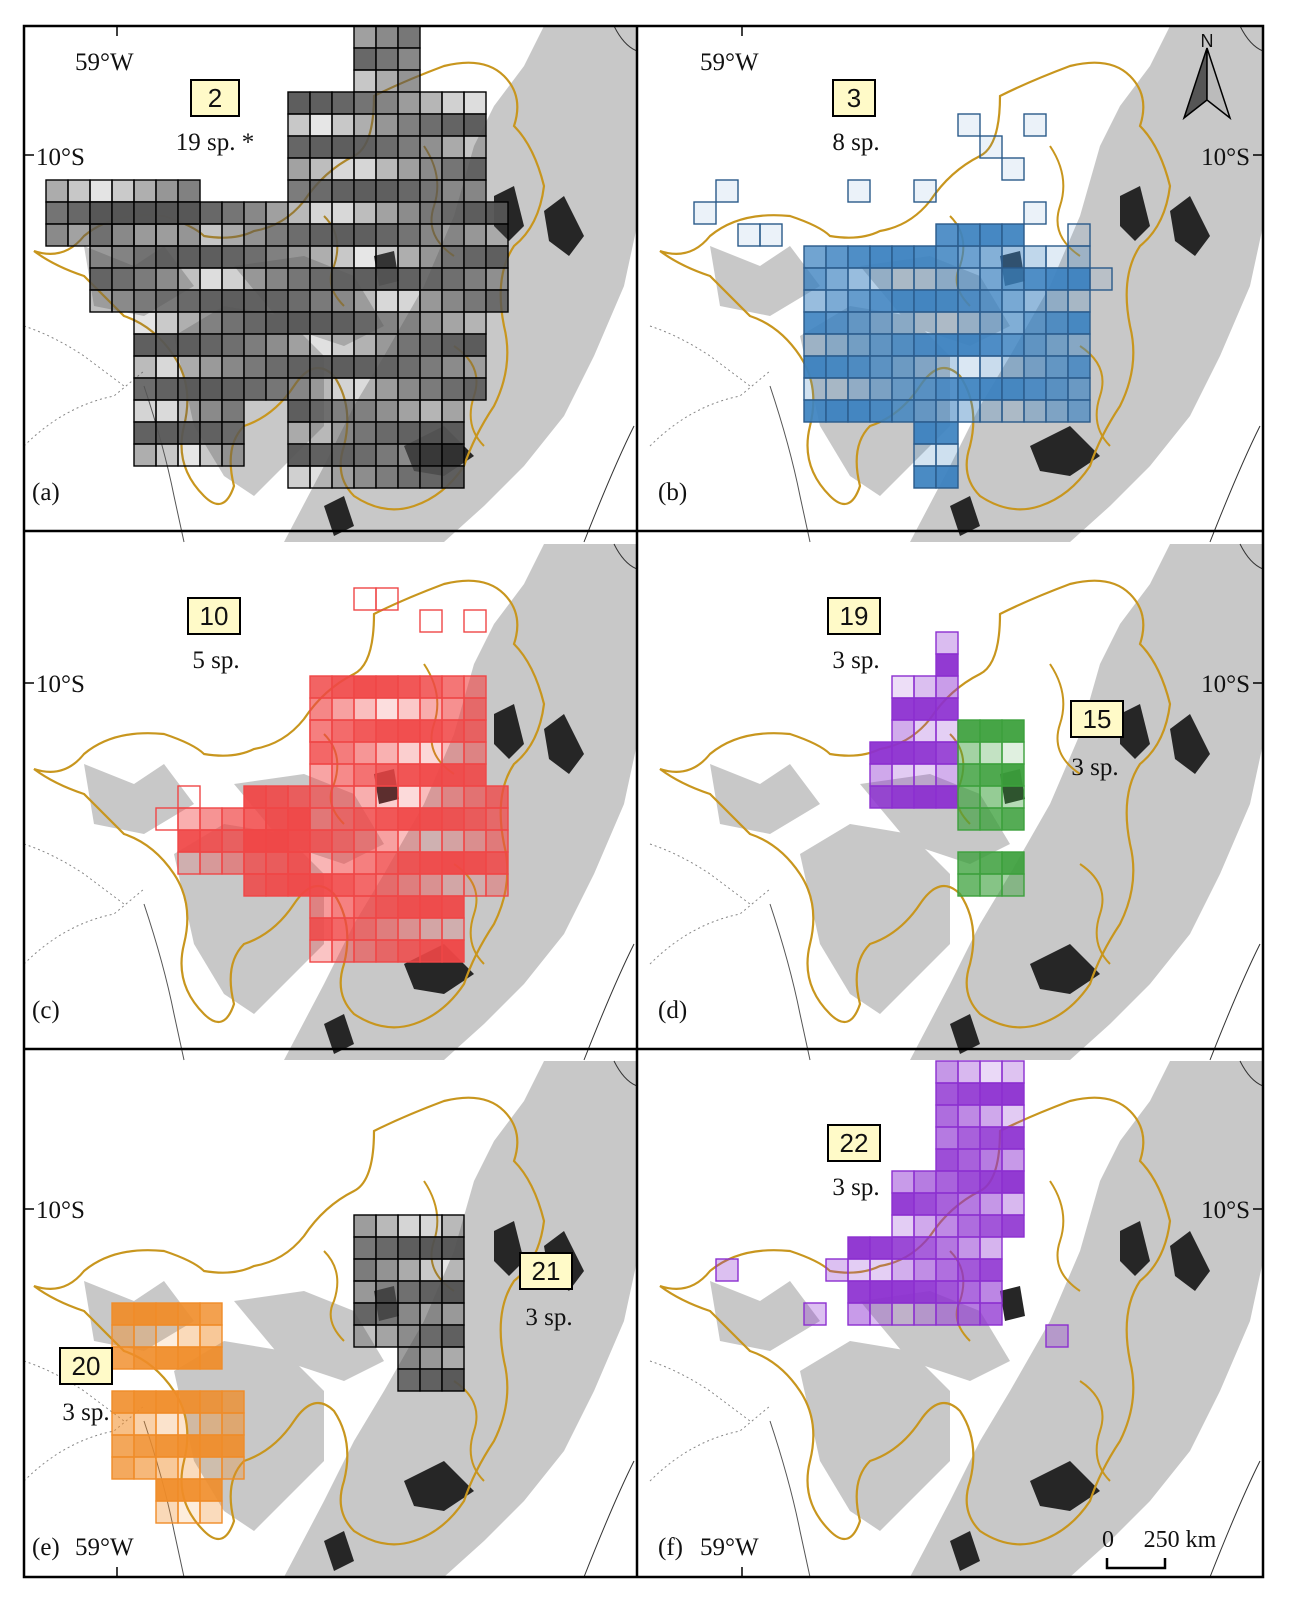 The width and height of the screenshot is (1303, 1611). I want to click on scale-bar-distance: 250 km, so click(1180, 1540).